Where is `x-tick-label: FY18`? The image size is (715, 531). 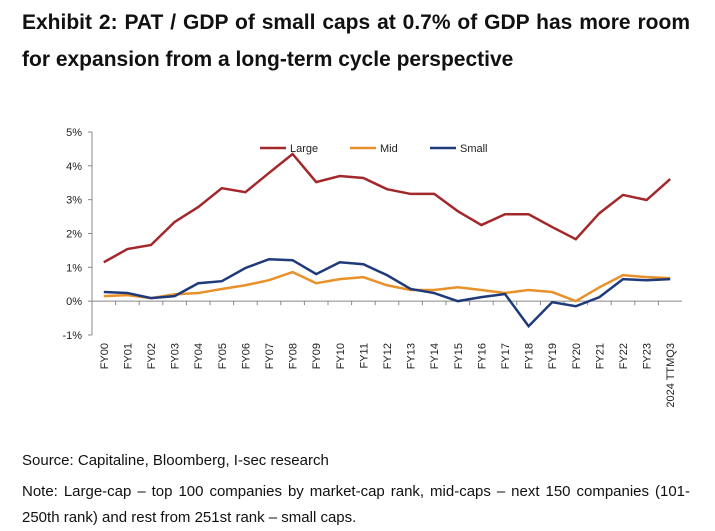 x-tick-label: FY18 is located at coordinates (530, 356).